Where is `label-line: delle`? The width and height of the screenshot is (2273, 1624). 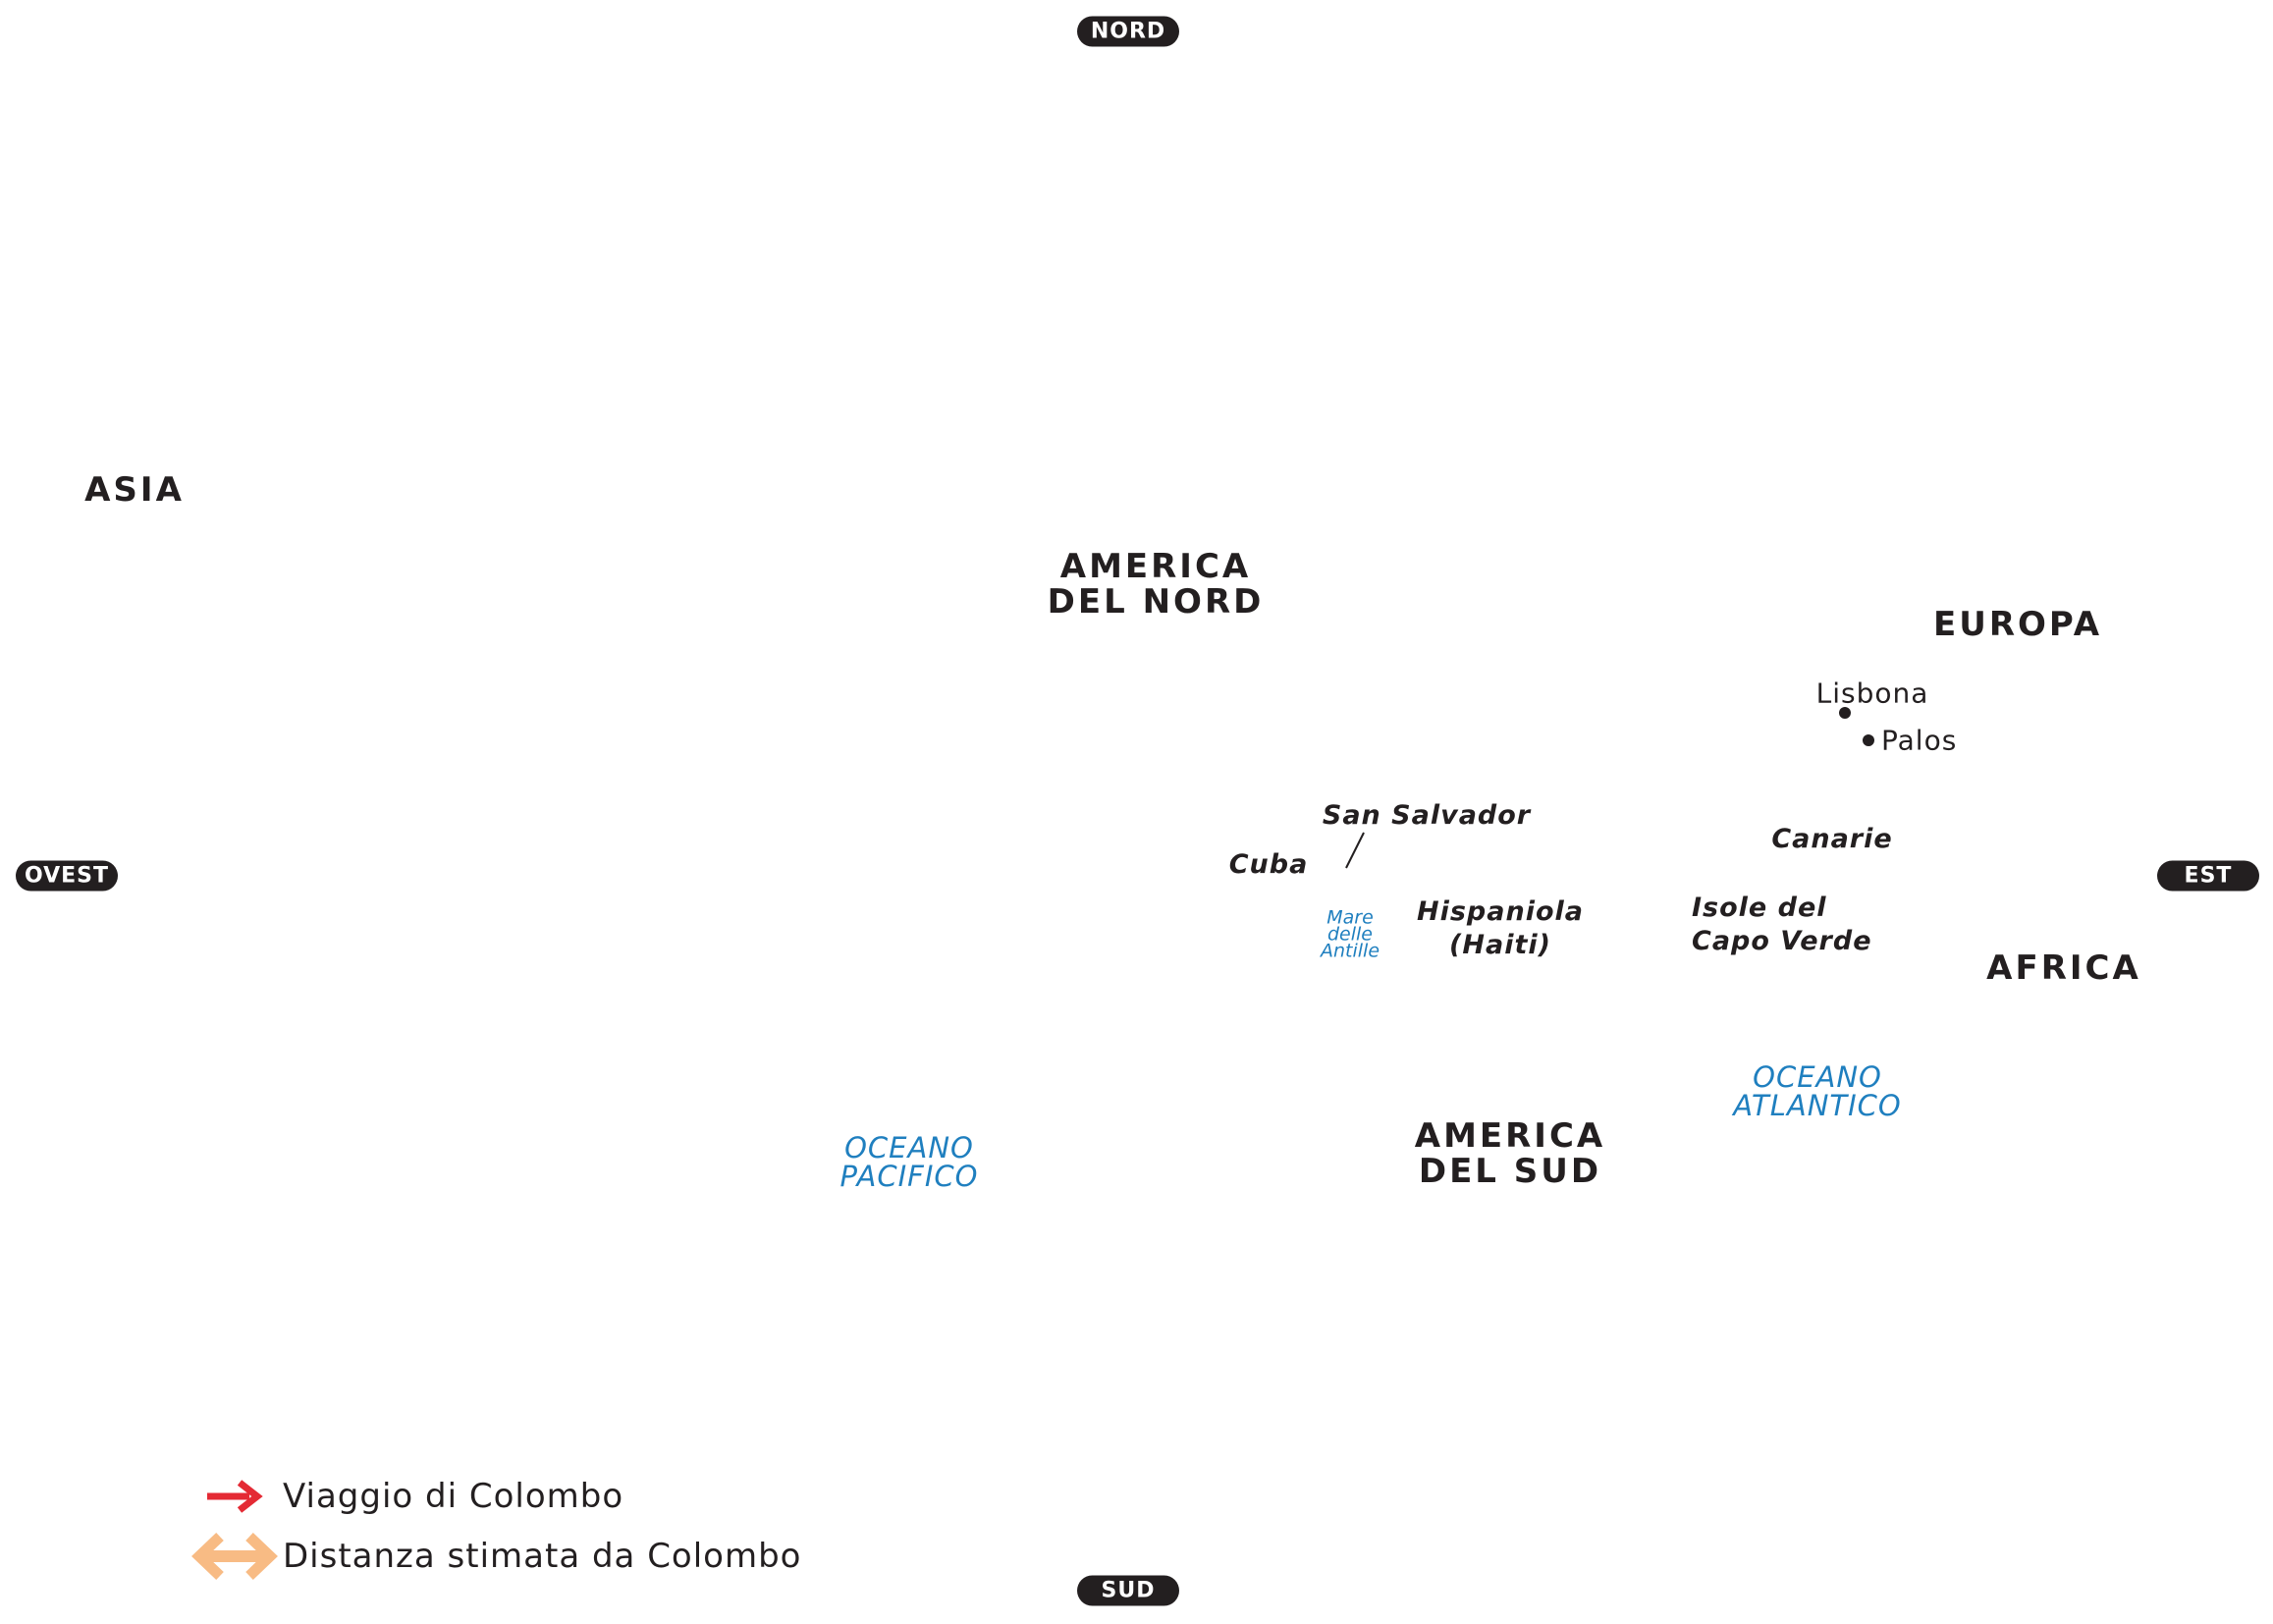 label-line: delle is located at coordinates (1349, 934).